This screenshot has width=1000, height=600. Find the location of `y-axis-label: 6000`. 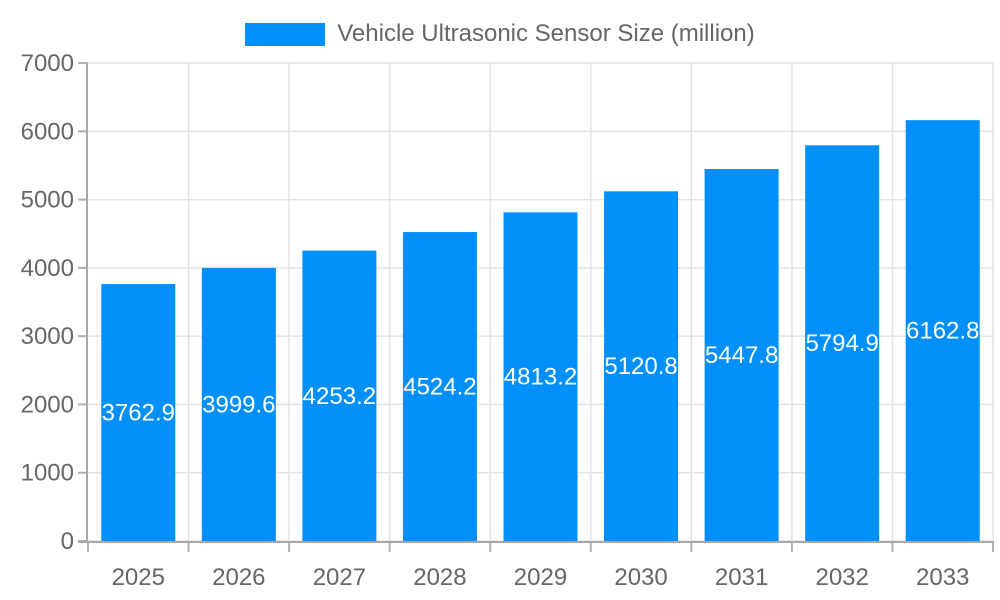

y-axis-label: 6000 is located at coordinates (47, 131).